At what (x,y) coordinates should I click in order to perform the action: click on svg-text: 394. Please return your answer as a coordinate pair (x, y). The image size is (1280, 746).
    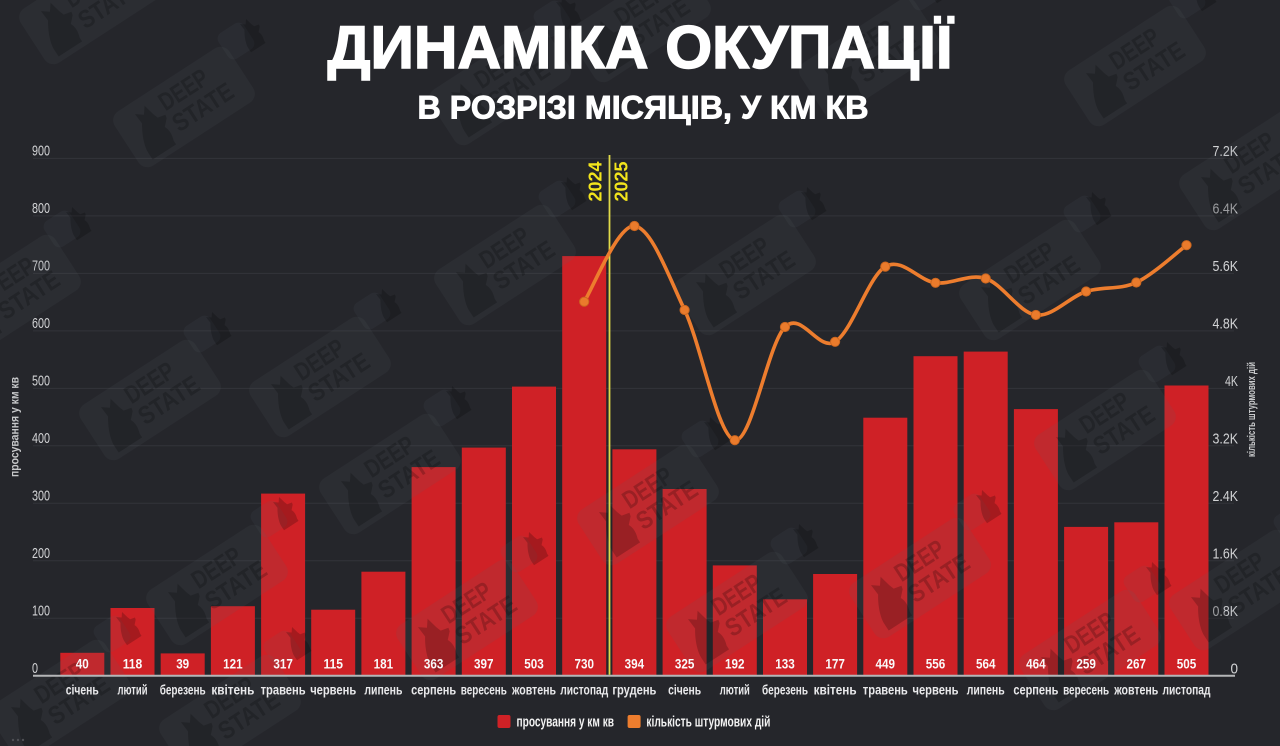
    Looking at the image, I should click on (635, 664).